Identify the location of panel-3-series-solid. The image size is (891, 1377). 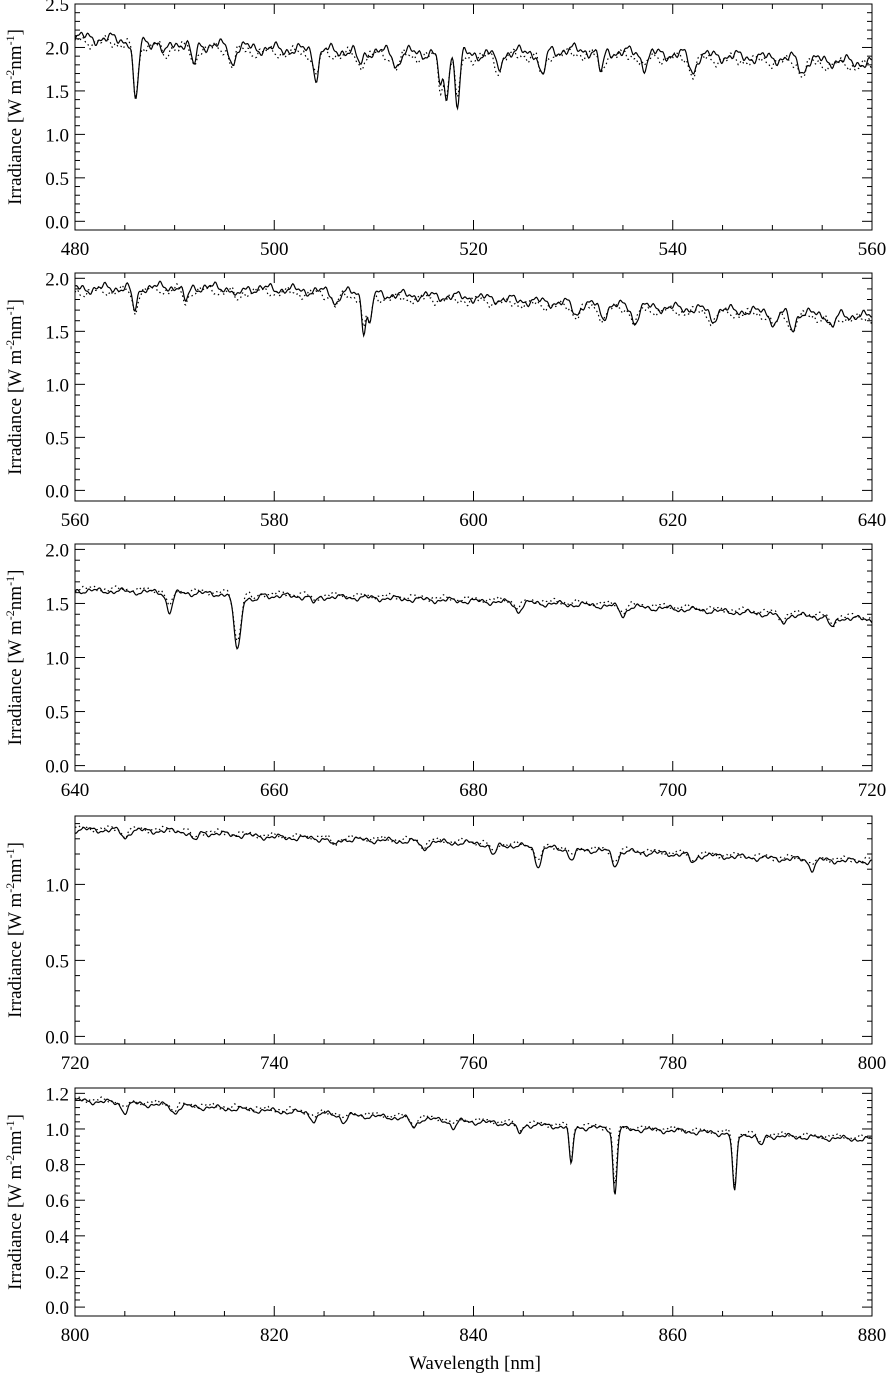
(473, 618).